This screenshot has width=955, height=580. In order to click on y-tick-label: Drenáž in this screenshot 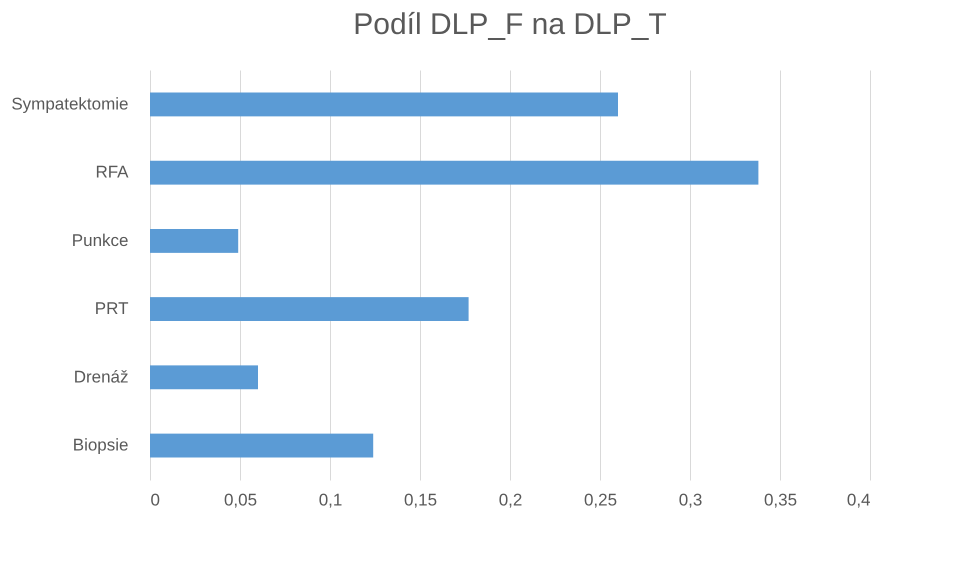, I will do `click(101, 376)`.